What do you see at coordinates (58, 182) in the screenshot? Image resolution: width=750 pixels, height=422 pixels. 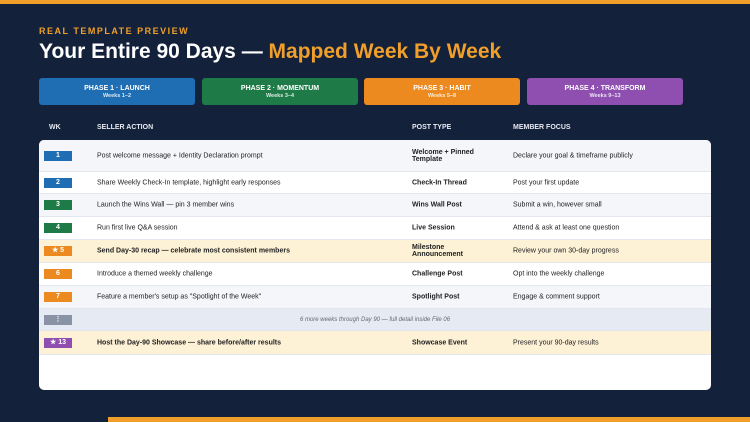 I see `week-badge: 2` at bounding box center [58, 182].